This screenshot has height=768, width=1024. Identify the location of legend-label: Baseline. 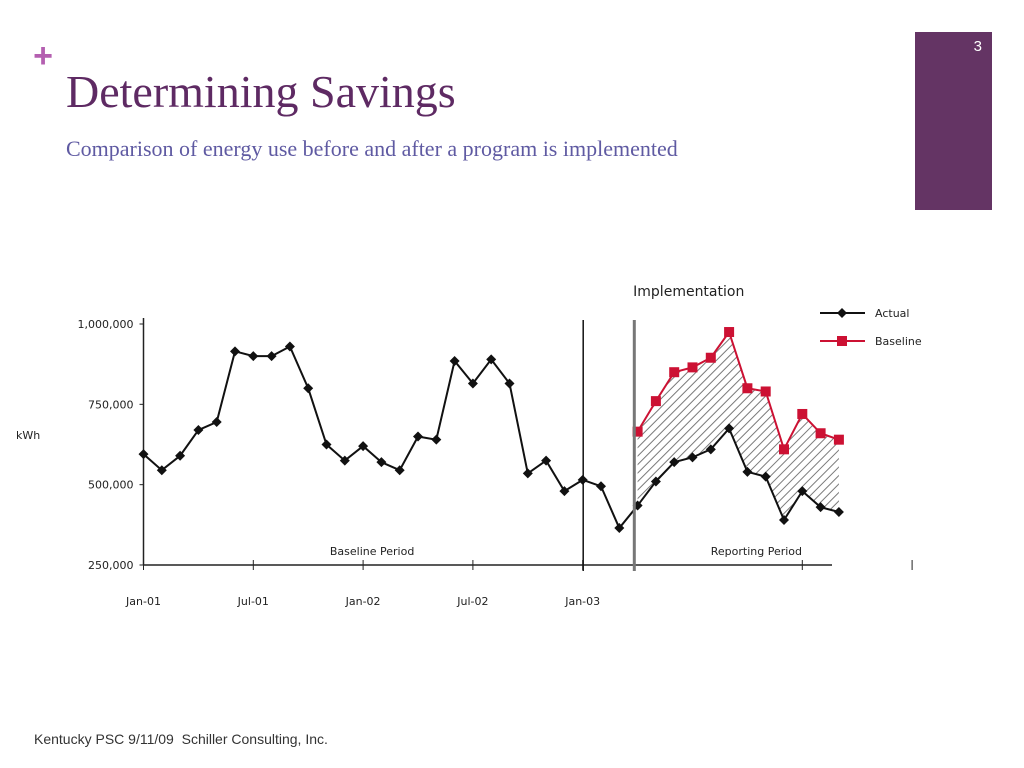
(898, 341).